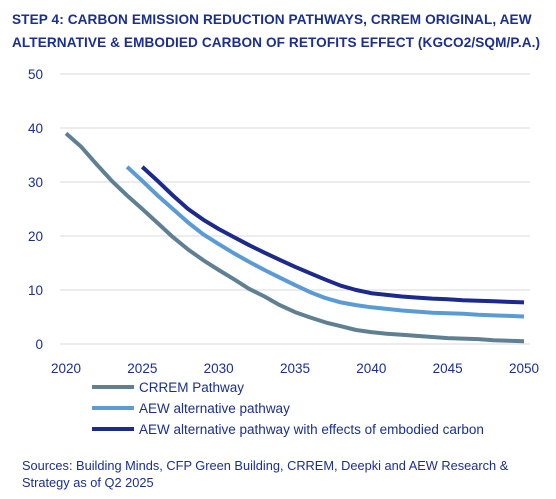 This screenshot has height=499, width=556. I want to click on y-tick-label: 50, so click(35, 74).